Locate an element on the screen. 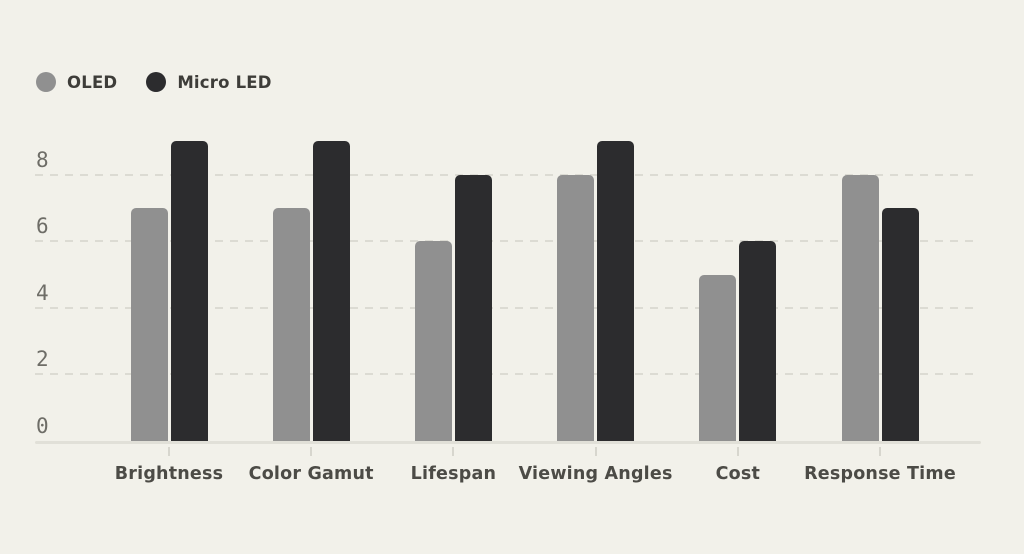  bar-oled-viewing-angles is located at coordinates (576, 307).